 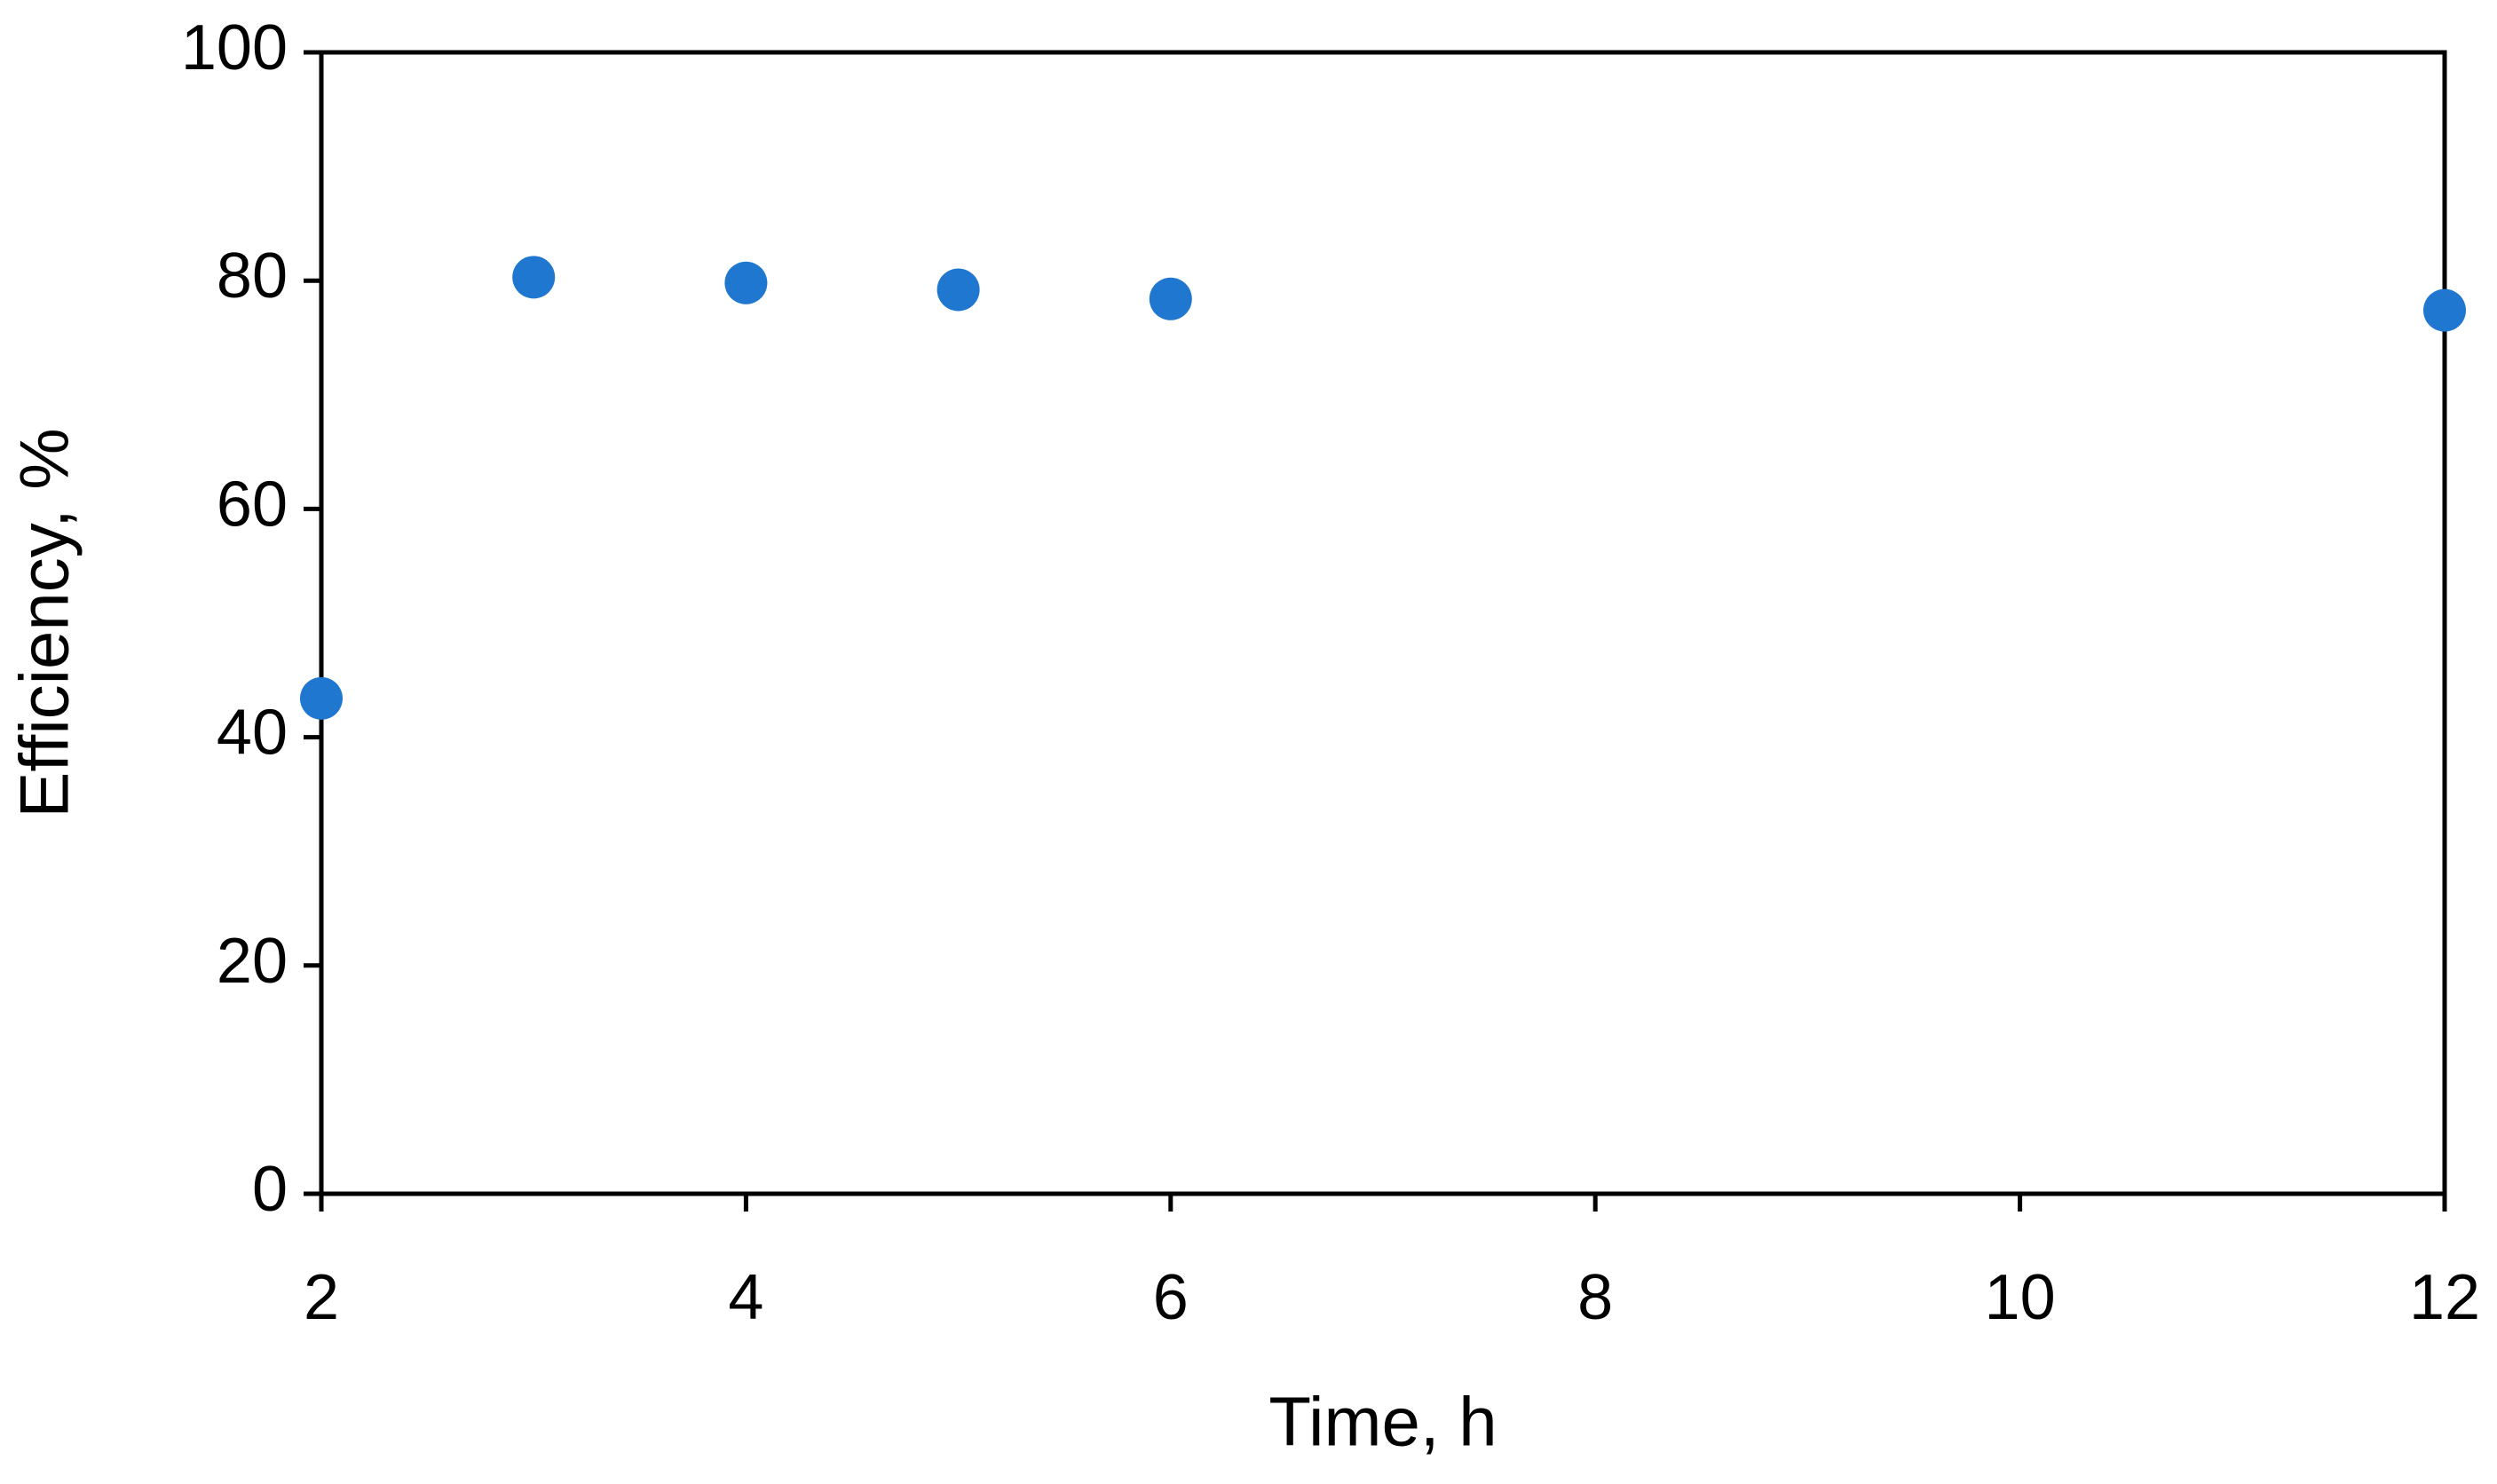 I want to click on x-tick-label: 10, so click(x=2020, y=1298).